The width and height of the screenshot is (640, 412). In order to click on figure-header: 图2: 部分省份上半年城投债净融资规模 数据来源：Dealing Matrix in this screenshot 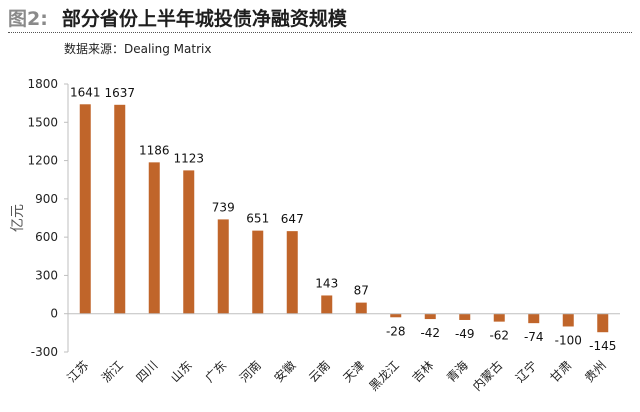, I will do `click(320, 28)`.